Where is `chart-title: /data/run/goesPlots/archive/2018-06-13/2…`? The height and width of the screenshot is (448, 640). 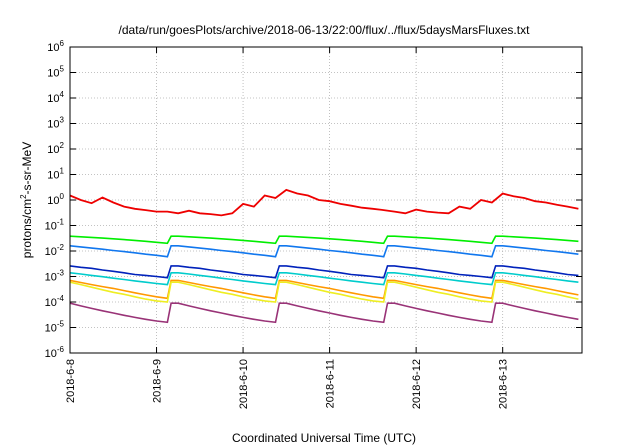
chart-title: /data/run/goesPlots/archive/2018-06-13/2… is located at coordinates (325, 30).